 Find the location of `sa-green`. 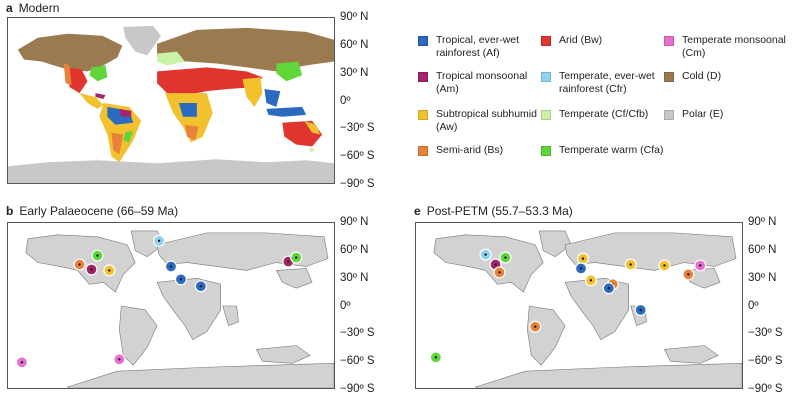

sa-green is located at coordinates (128, 136).